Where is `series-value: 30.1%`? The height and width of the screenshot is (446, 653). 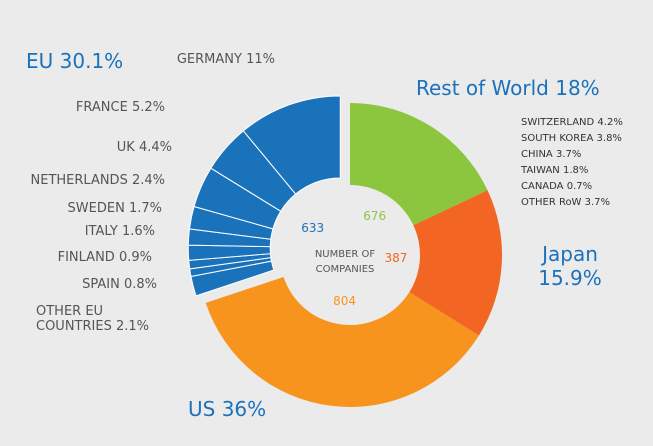
series-value: 30.1% is located at coordinates (91, 61).